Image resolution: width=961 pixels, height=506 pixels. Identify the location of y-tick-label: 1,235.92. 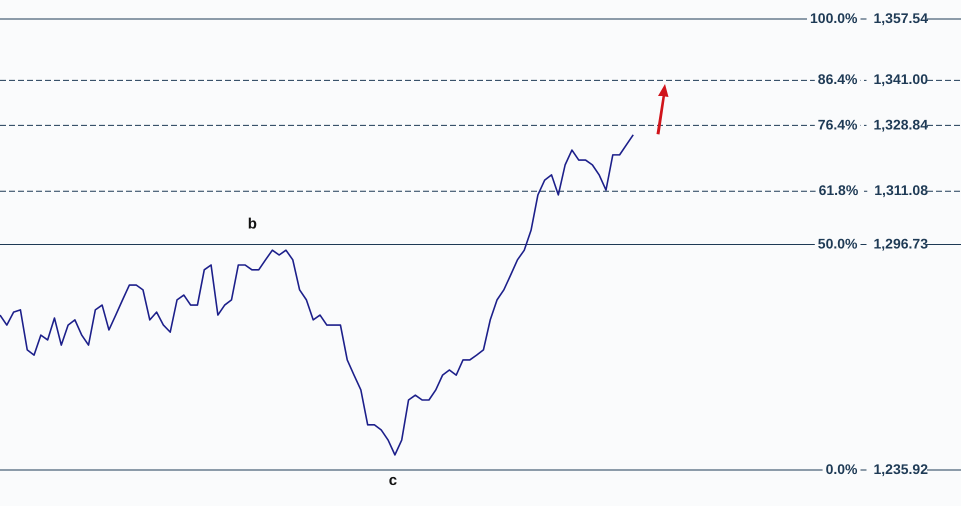
(901, 468).